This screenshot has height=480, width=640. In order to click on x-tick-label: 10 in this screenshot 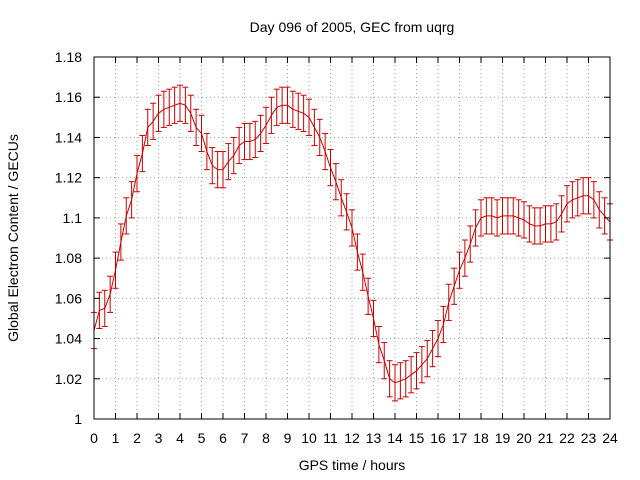, I will do `click(309, 438)`.